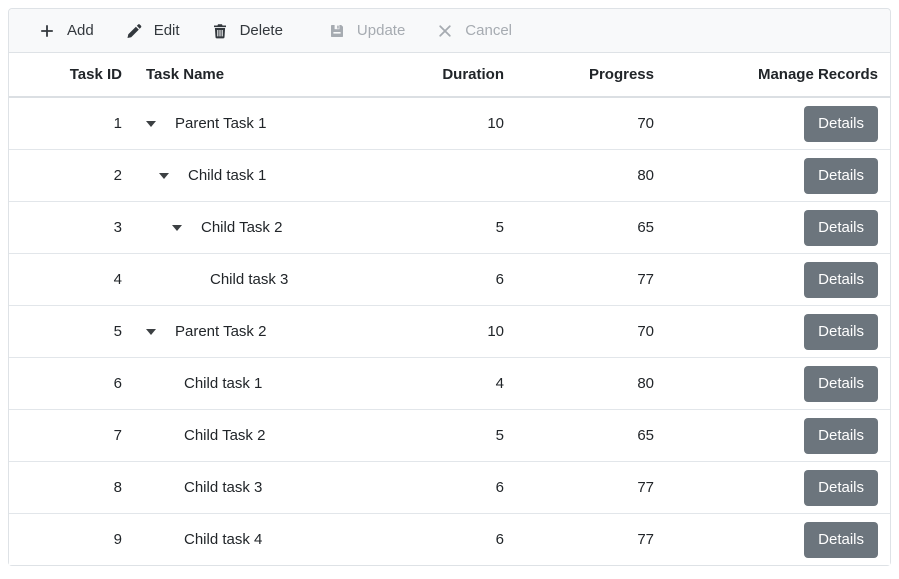 The width and height of the screenshot is (899, 579). I want to click on task-id-cell: 4, so click(117, 279).